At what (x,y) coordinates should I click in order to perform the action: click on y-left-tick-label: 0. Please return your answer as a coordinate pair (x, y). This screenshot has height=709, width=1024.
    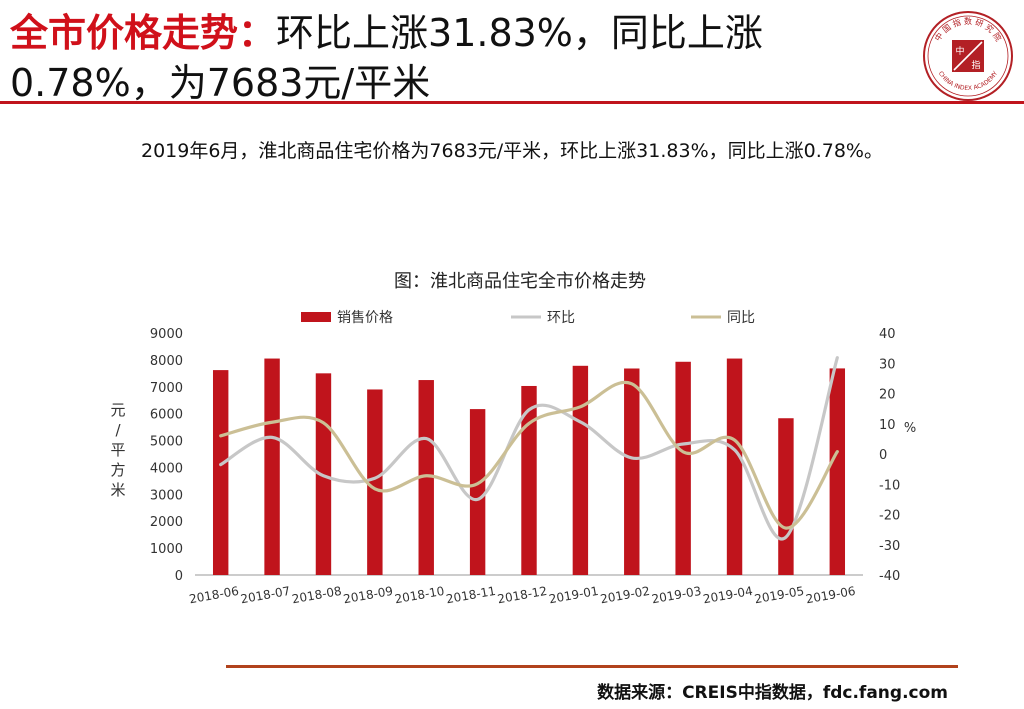
    Looking at the image, I should click on (179, 576).